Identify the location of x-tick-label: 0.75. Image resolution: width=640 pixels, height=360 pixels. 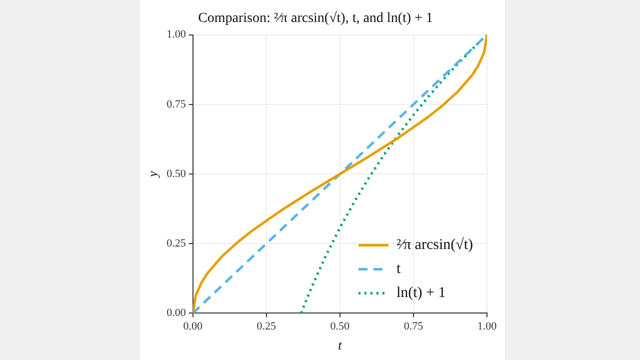
(414, 326).